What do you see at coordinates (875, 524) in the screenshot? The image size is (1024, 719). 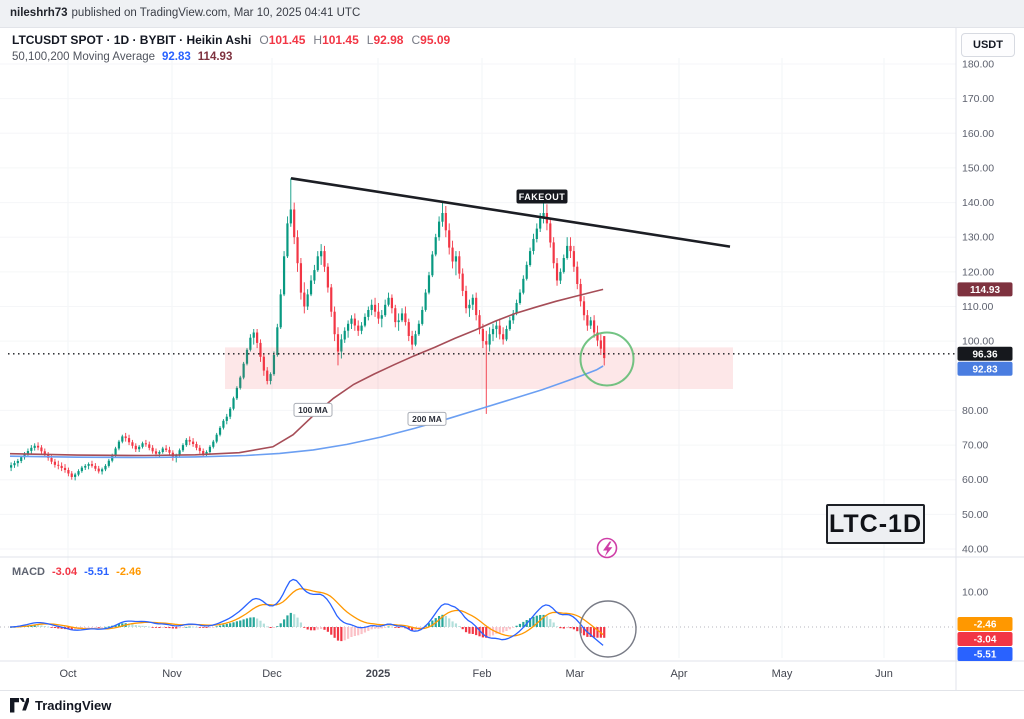 I see `ticker-text-label: LTC-1D` at bounding box center [875, 524].